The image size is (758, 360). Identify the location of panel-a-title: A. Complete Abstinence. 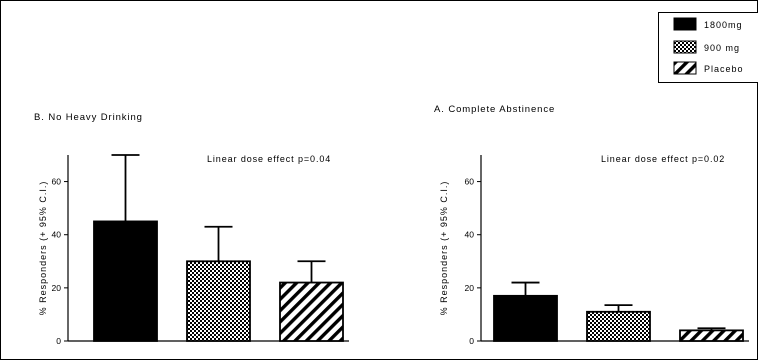
(494, 109).